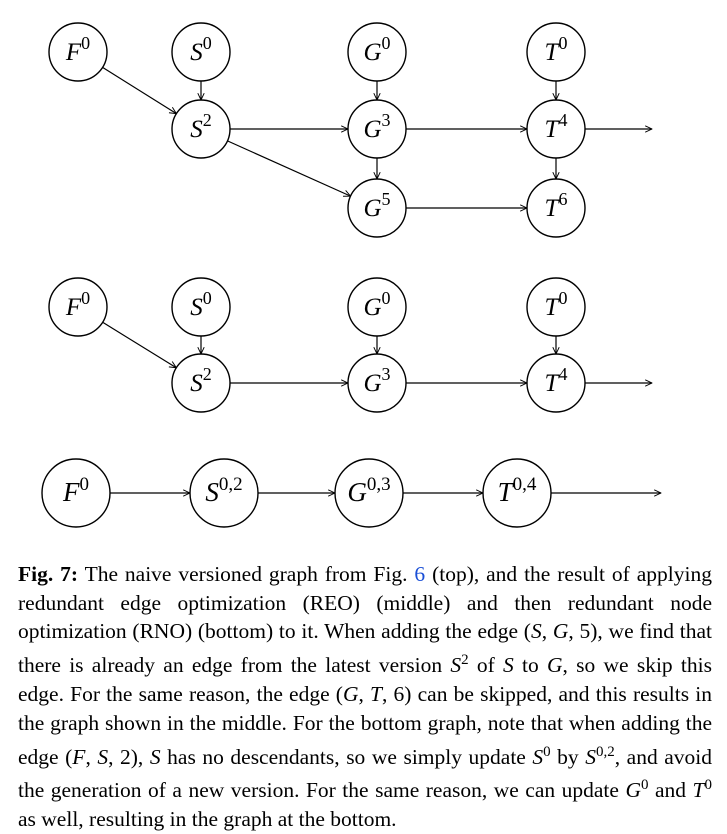 The width and height of the screenshot is (727, 834). I want to click on middle-graph: F0 S0 G0 T0 S2 G3 T4, so click(350, 345).